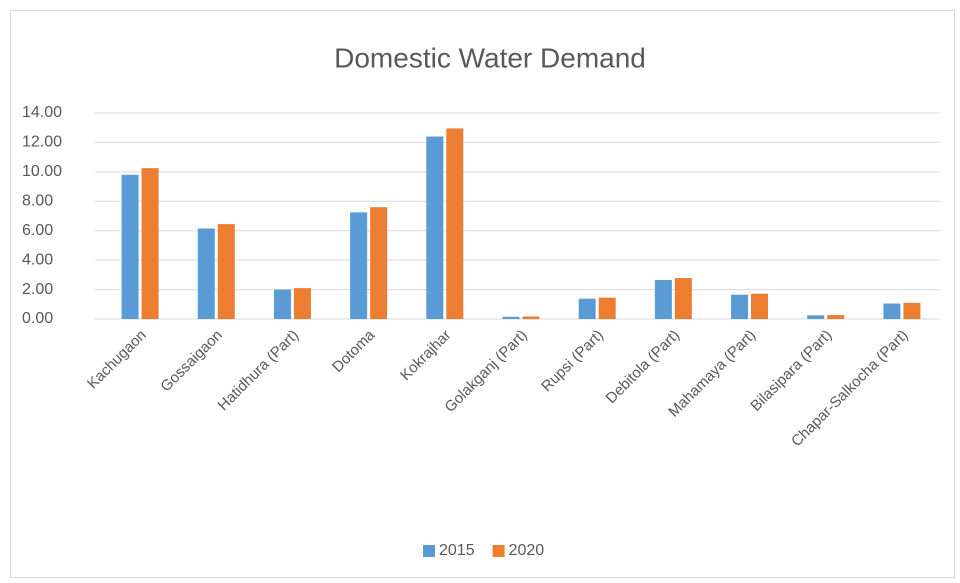 Image resolution: width=960 pixels, height=583 pixels. What do you see at coordinates (490, 57) in the screenshot?
I see `chart-title: Domestic Water Demand` at bounding box center [490, 57].